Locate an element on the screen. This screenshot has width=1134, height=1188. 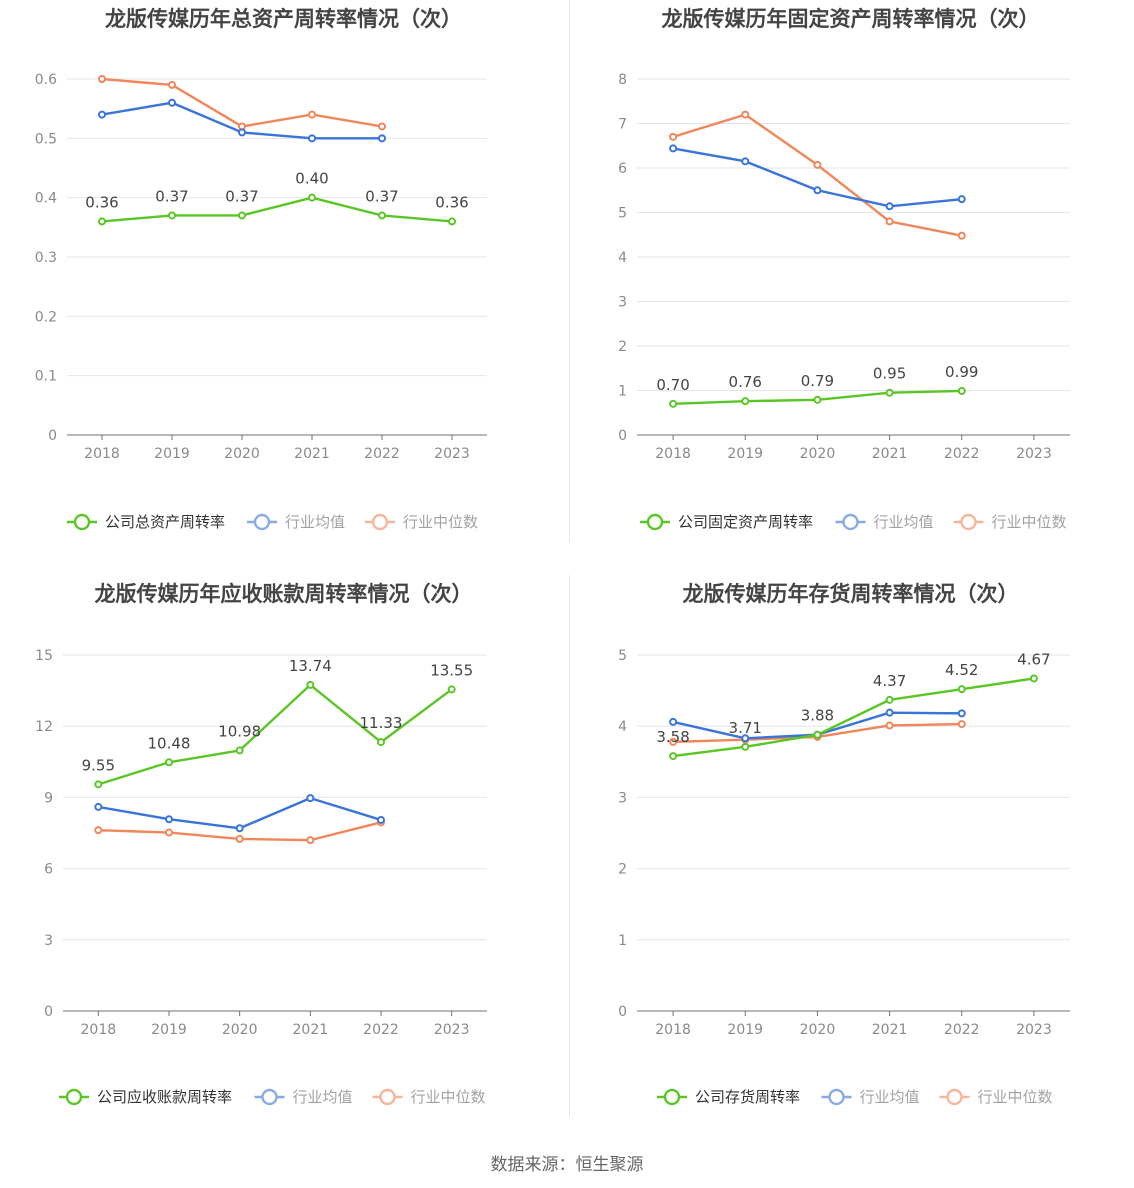
chart-title: 龙版传媒历年固定资产周转率情况（次） is located at coordinates (851, 19).